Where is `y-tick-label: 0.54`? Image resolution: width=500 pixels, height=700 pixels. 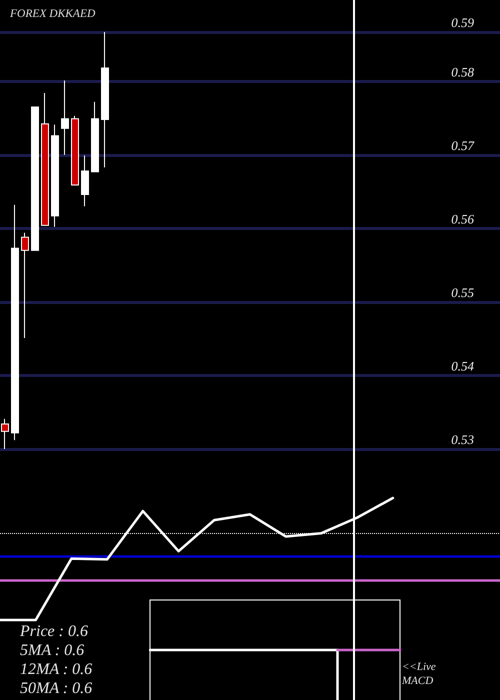 y-tick-label: 0.54 is located at coordinates (462, 366).